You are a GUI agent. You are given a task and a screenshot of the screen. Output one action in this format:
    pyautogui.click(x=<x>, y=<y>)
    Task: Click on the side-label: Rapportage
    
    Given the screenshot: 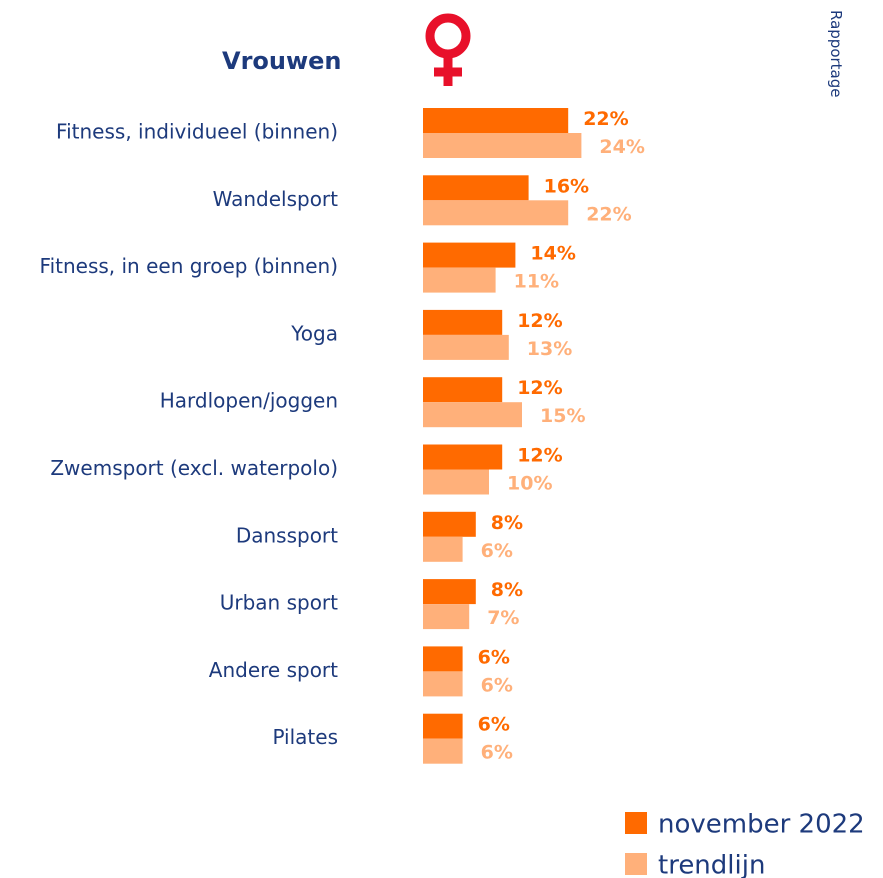 What is the action you would take?
    pyautogui.click(x=836, y=54)
    